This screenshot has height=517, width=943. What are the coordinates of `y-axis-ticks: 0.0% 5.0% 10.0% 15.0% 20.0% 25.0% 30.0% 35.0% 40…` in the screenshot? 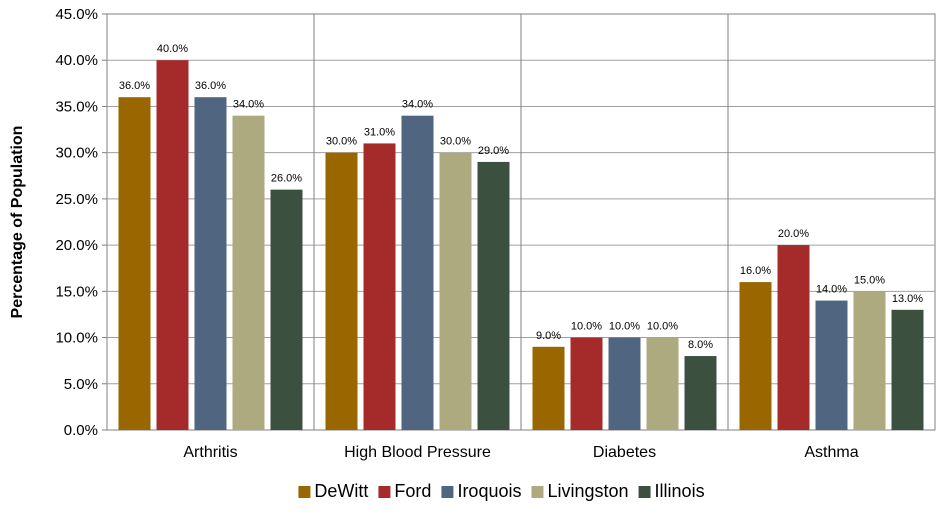 It's located at (81, 222).